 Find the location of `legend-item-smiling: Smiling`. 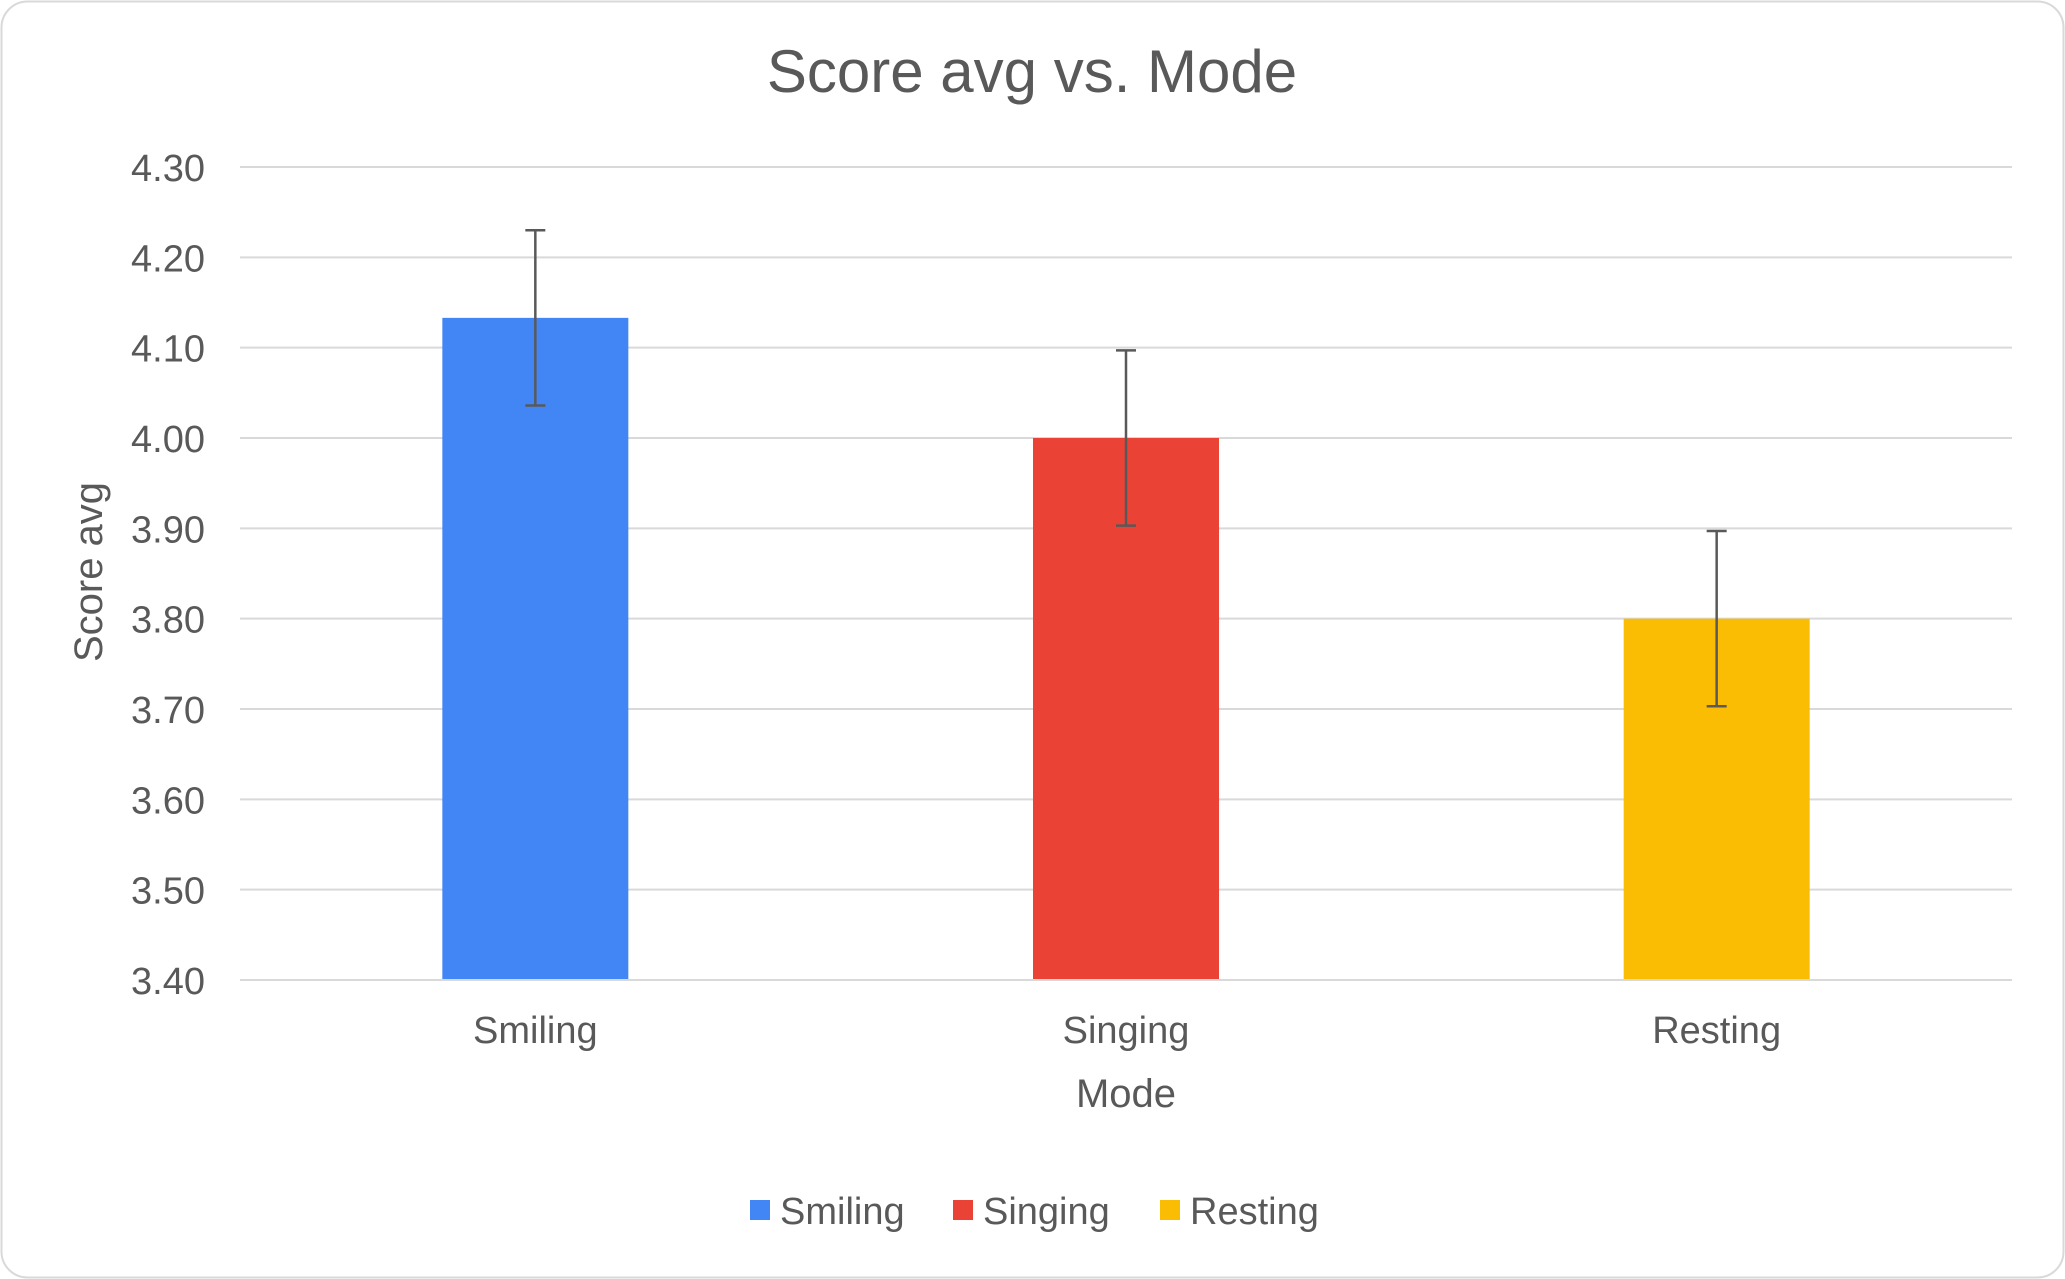

legend-item-smiling: Smiling is located at coordinates (827, 1212).